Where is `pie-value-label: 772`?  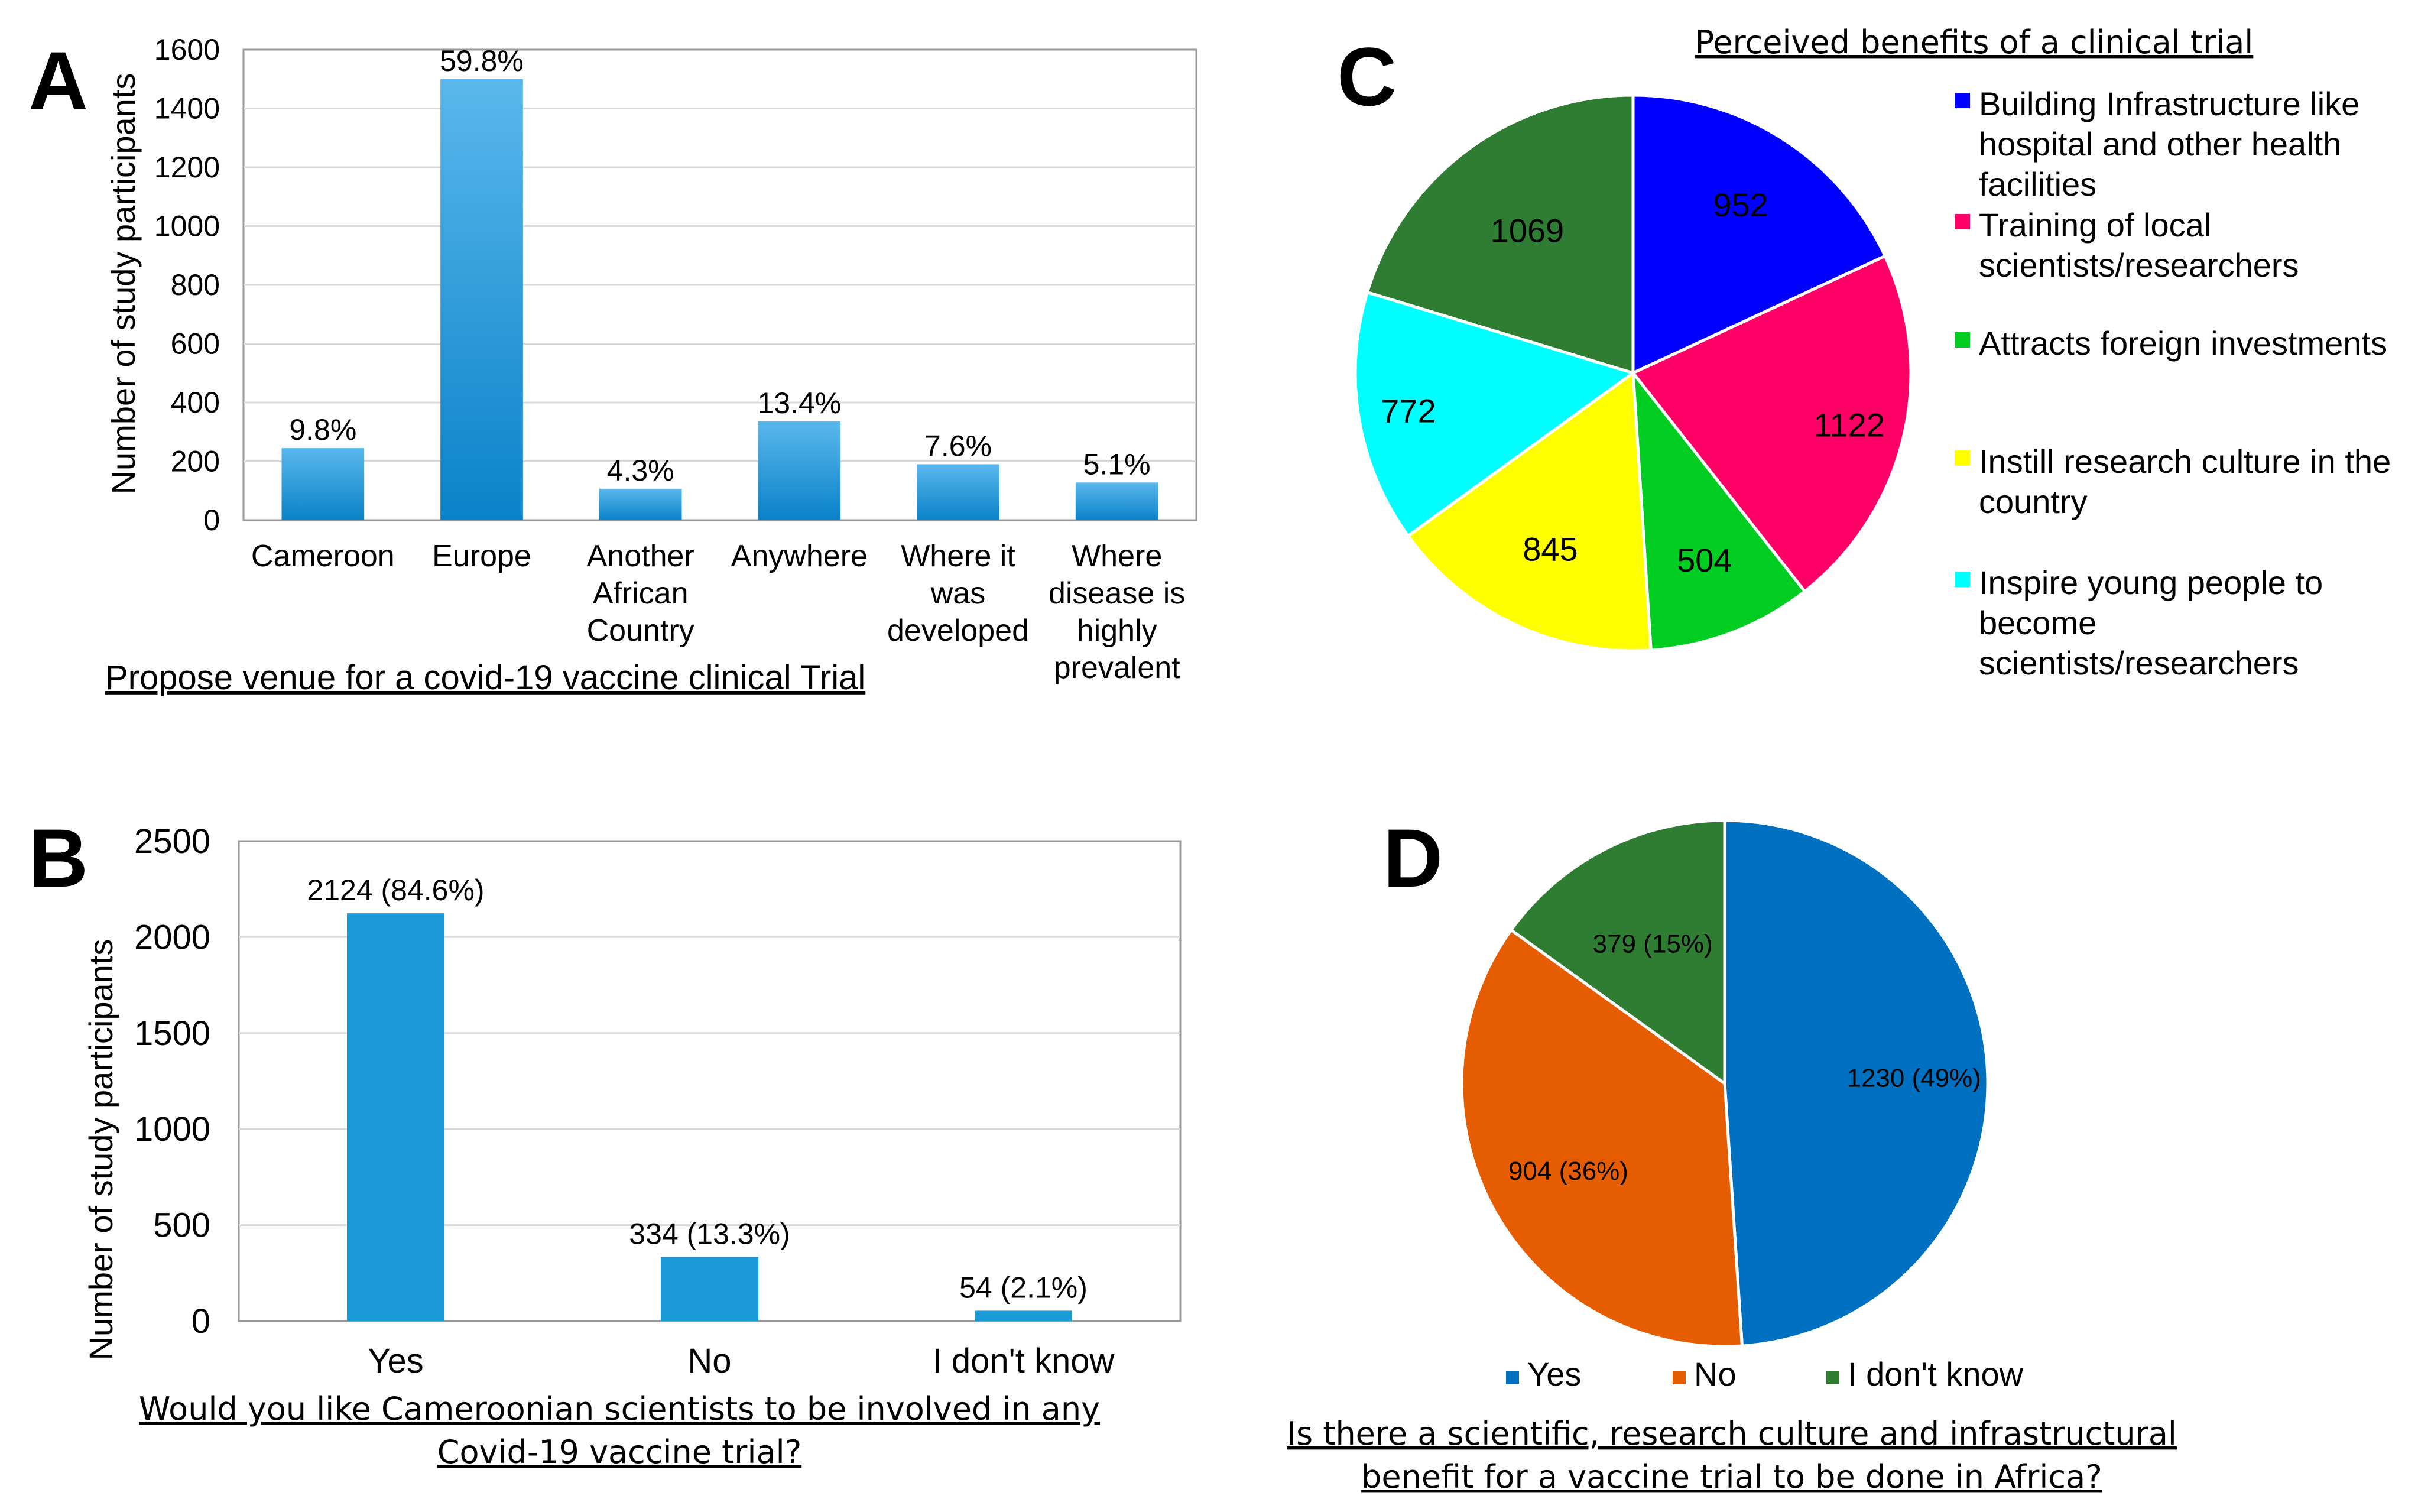 pie-value-label: 772 is located at coordinates (1408, 411).